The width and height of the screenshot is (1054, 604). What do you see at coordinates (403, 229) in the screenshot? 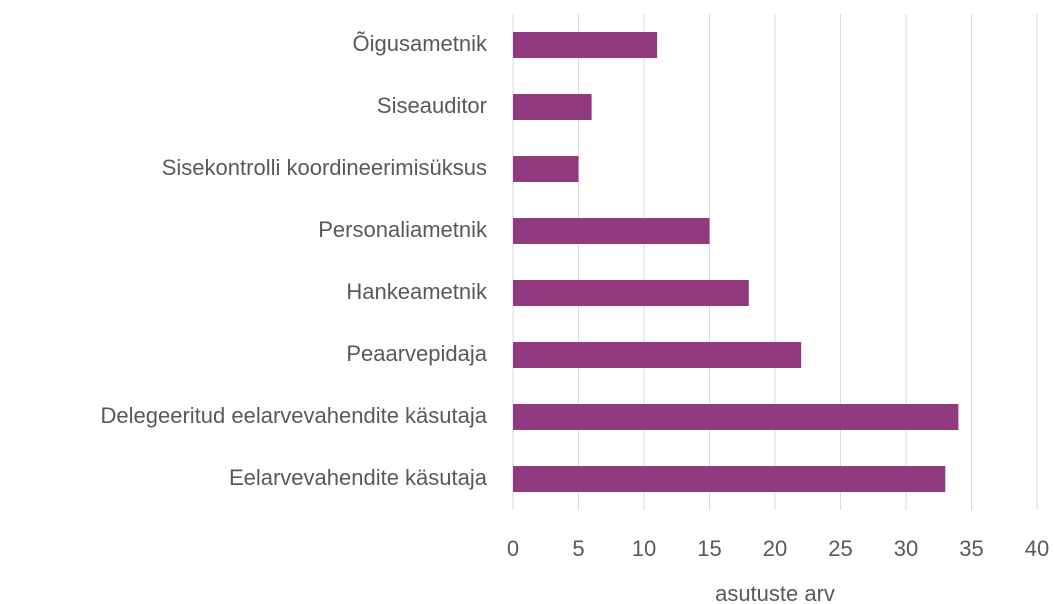
I see `y-tick-label: Personaliametnik` at bounding box center [403, 229].